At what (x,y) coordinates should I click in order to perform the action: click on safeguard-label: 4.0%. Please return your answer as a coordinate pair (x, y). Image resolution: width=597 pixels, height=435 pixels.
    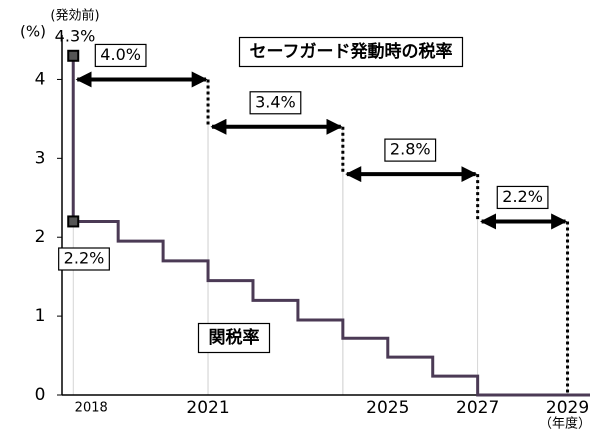
    Looking at the image, I should click on (120, 54).